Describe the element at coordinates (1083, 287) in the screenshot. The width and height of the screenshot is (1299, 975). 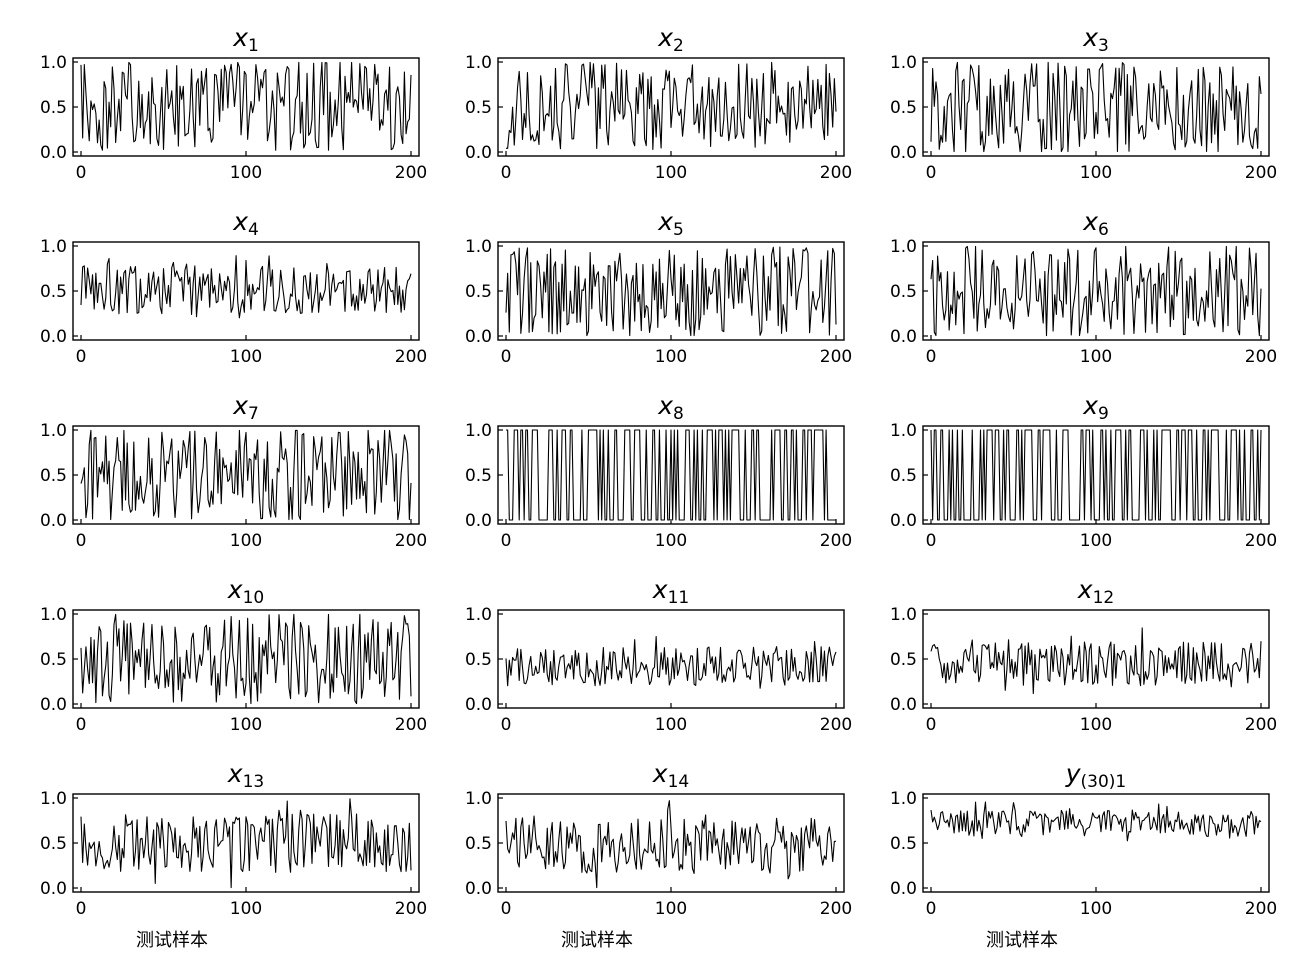
I see `subplot-6: x6 0.0 0.5 1.0 0 100 200` at that location.